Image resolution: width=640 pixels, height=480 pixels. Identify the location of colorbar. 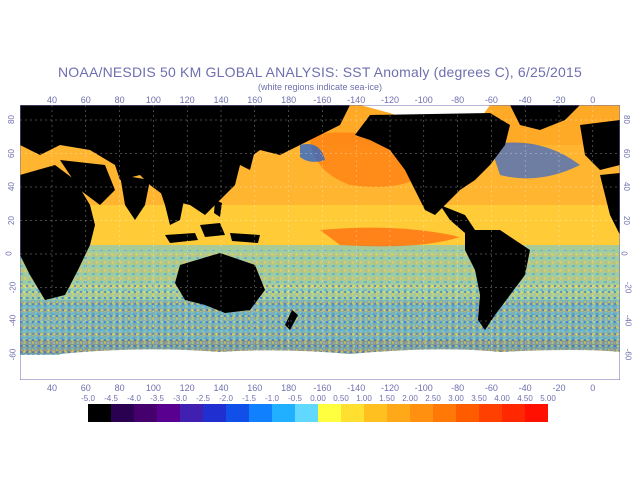
(318, 413).